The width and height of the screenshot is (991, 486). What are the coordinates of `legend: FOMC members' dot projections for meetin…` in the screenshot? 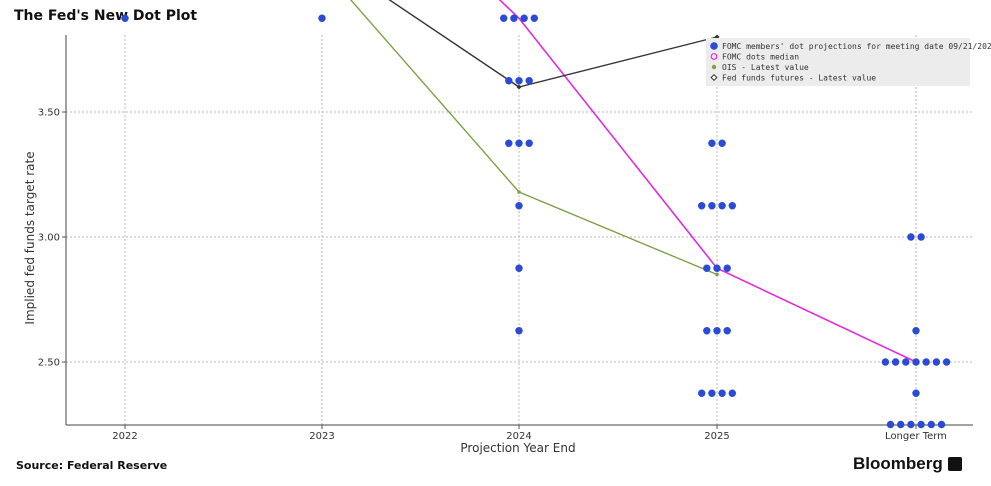 It's located at (848, 62).